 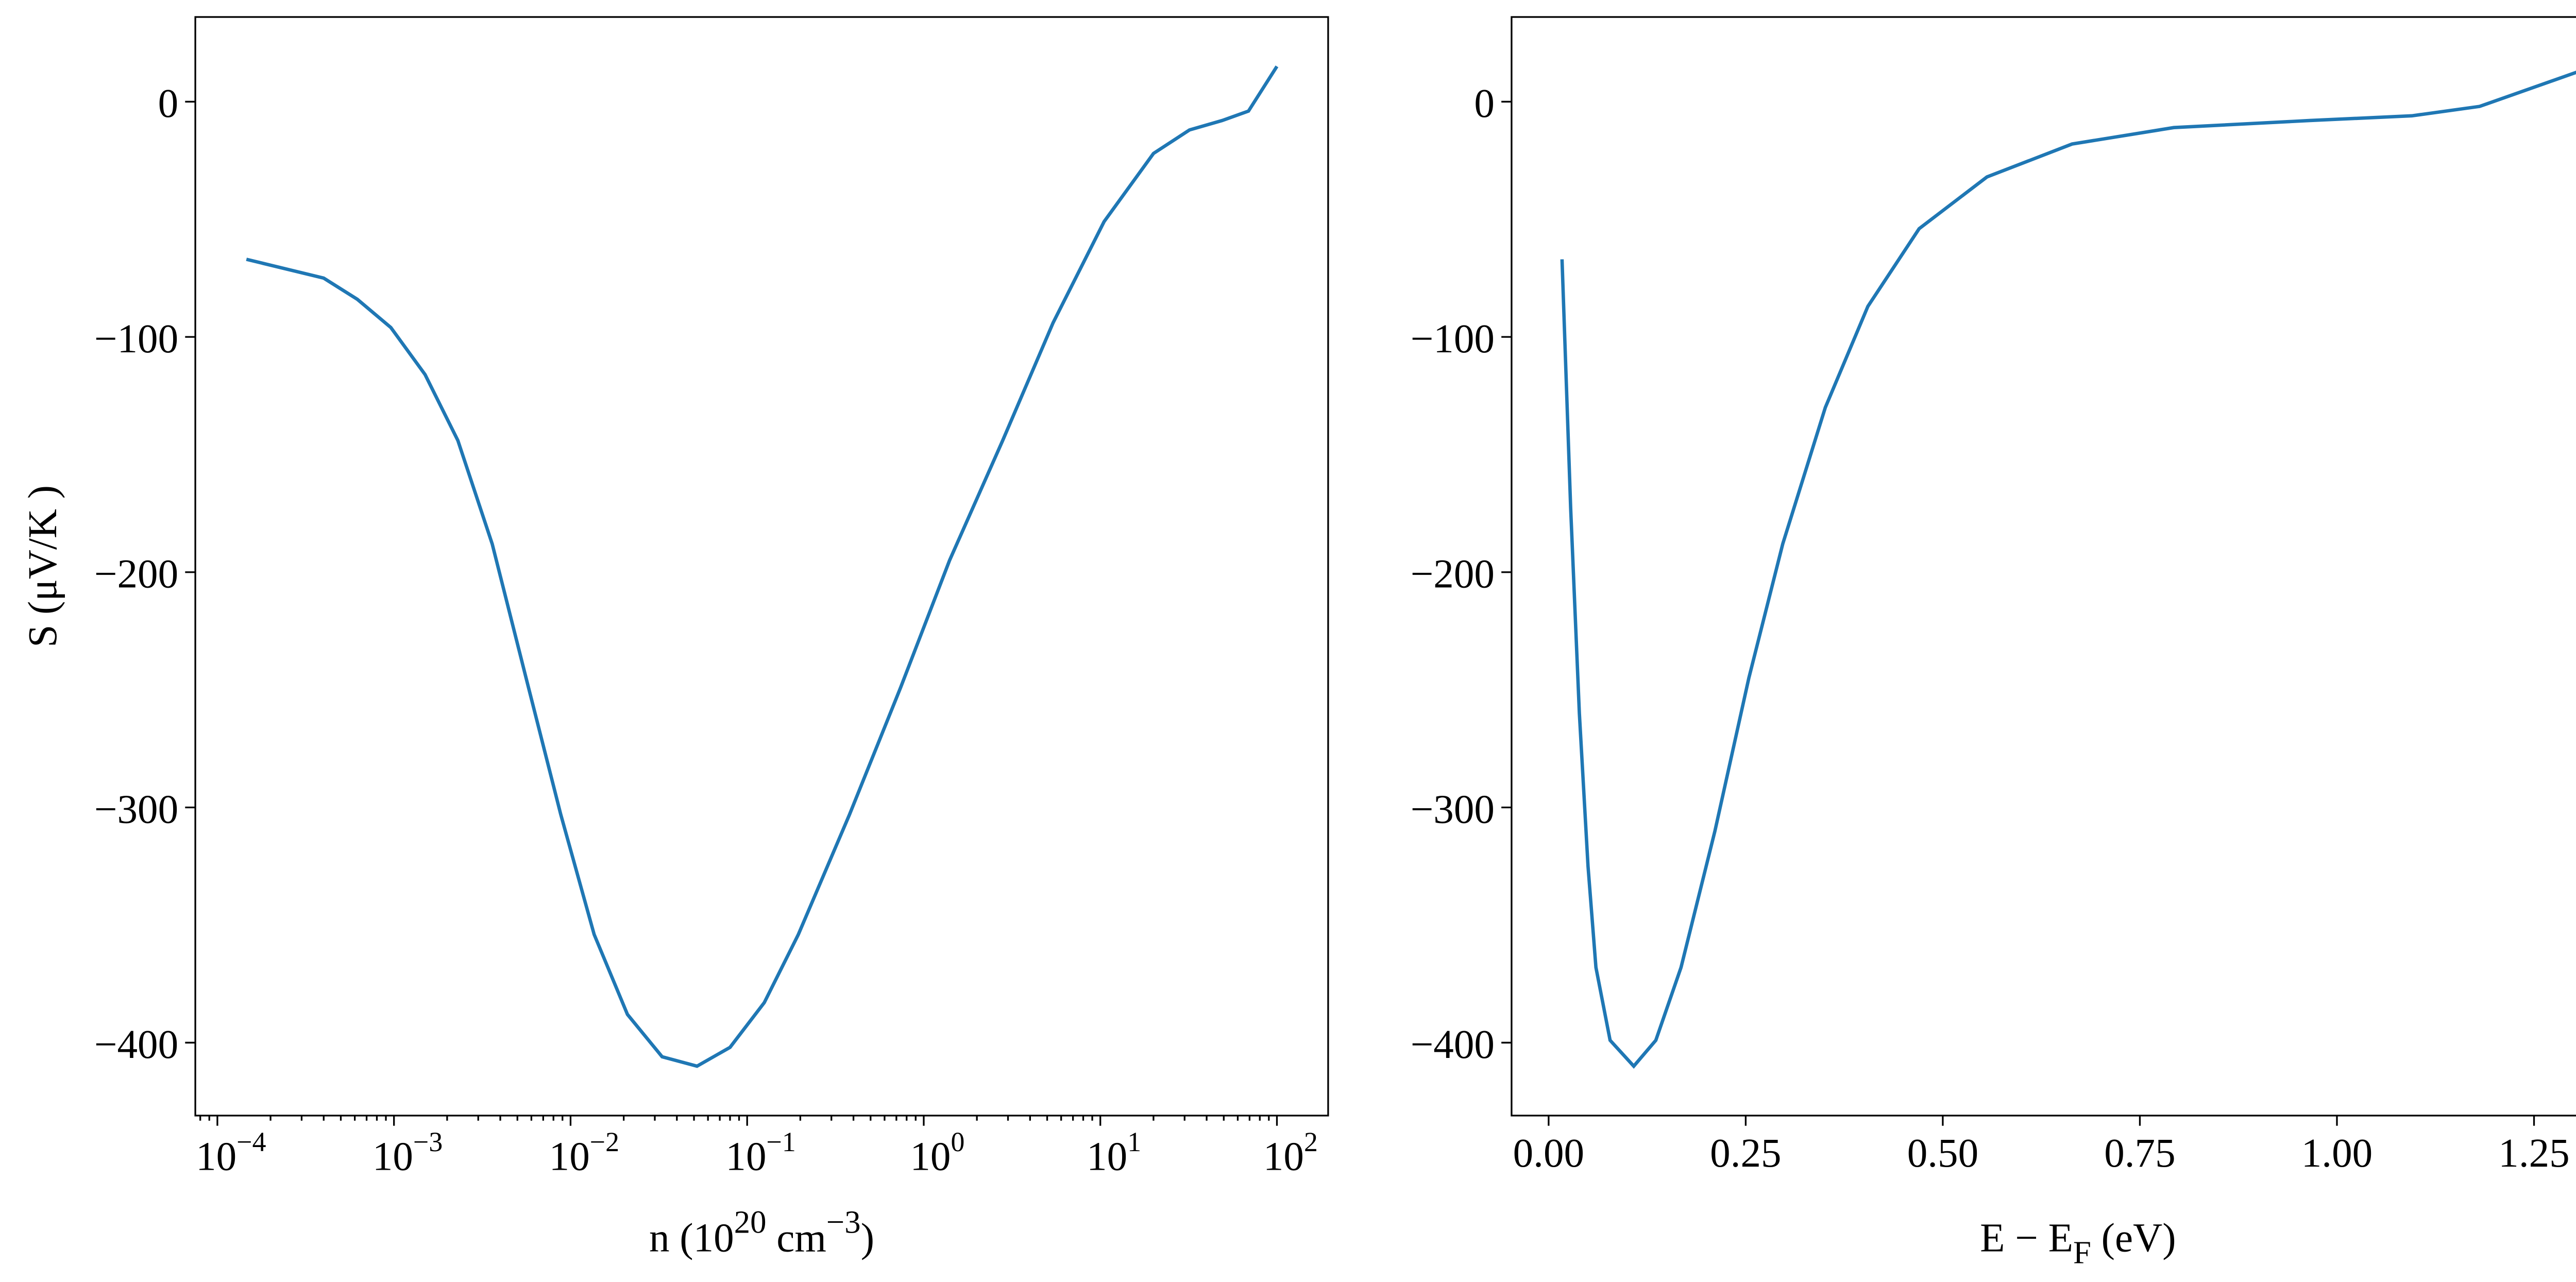 What do you see at coordinates (2139, 1153) in the screenshot?
I see `x-tick-label: 0.75` at bounding box center [2139, 1153].